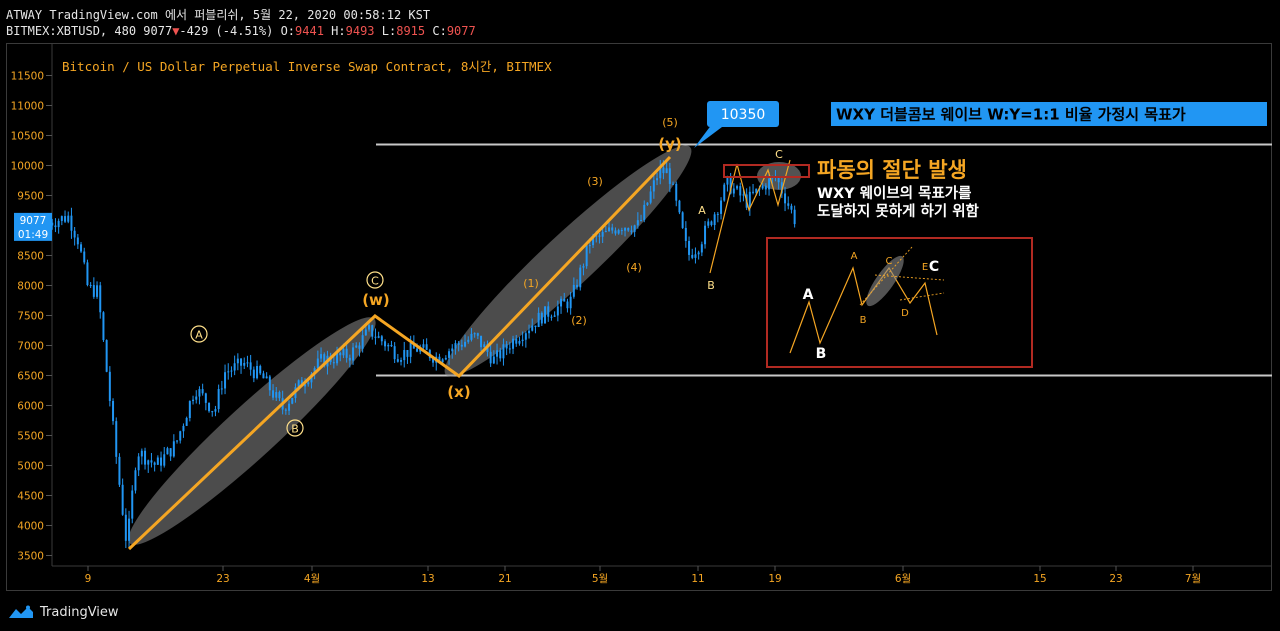 Image resolution: width=1280 pixels, height=631 pixels. Describe the element at coordinates (1039, 579) in the screenshot. I see `x-tick-label: 15` at that location.